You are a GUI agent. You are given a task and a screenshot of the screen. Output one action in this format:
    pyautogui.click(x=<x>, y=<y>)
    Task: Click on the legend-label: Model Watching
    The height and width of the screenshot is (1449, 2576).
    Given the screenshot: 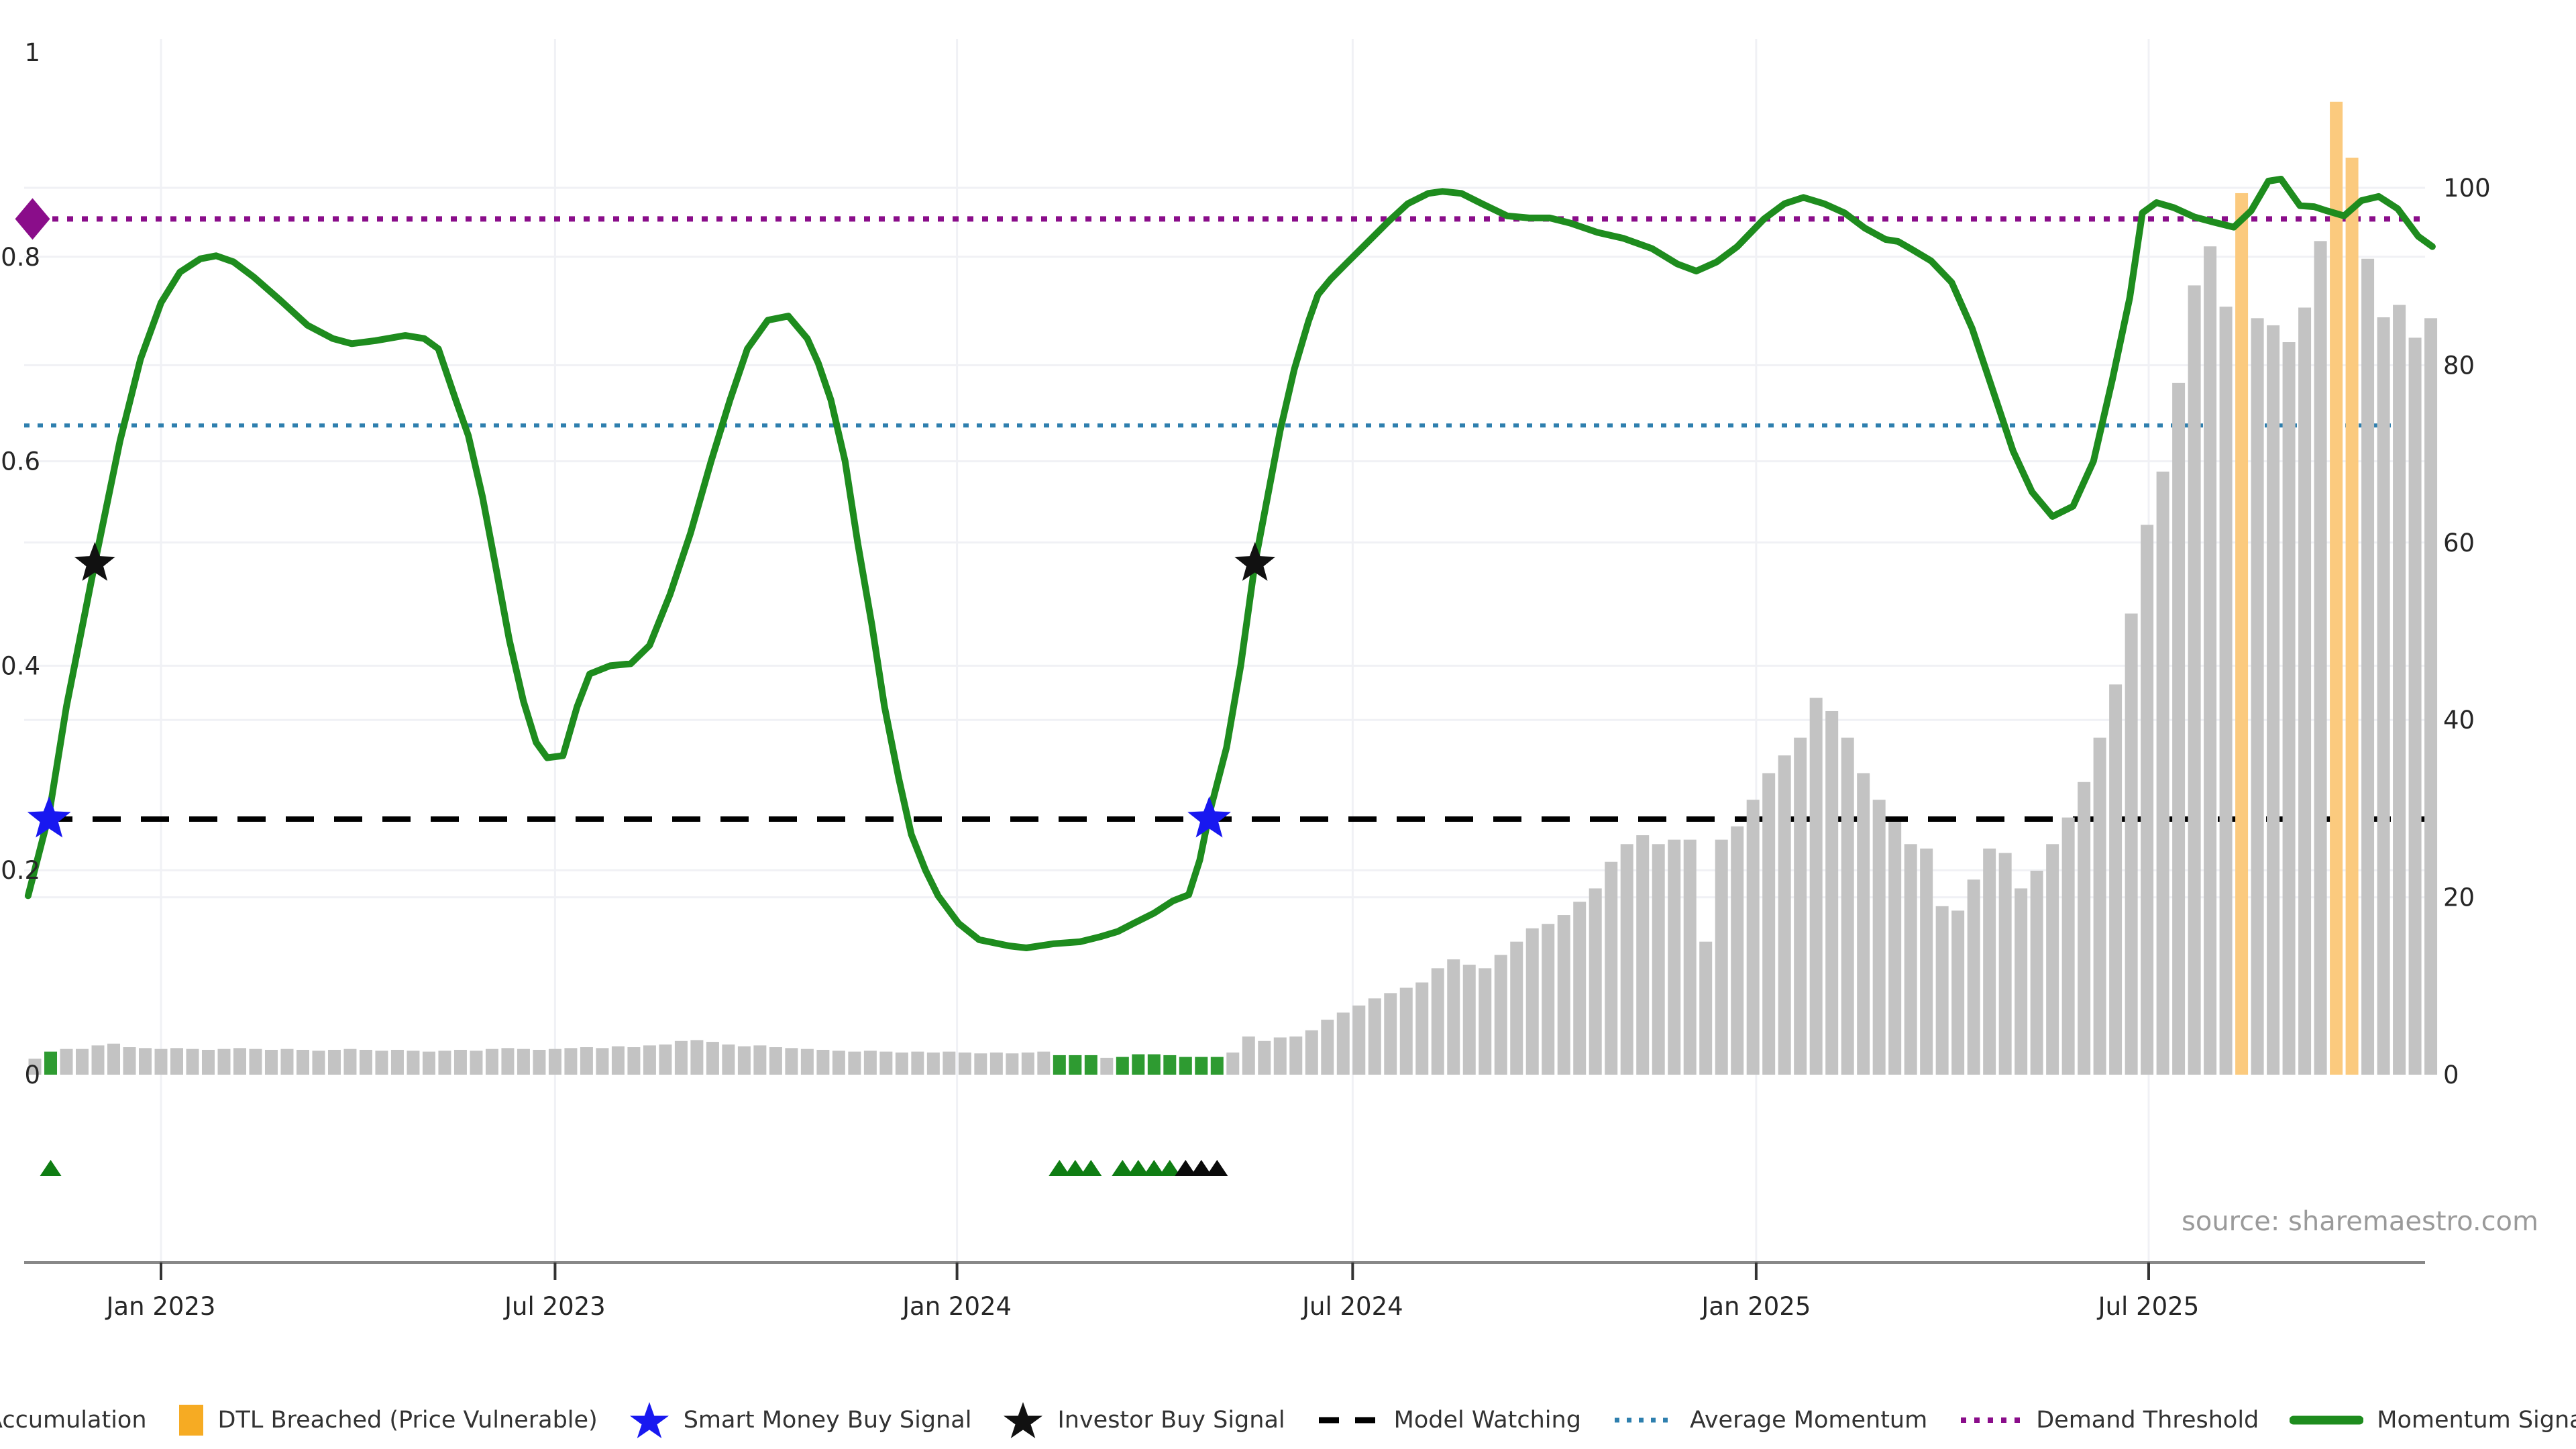 What is the action you would take?
    pyautogui.click(x=1487, y=1420)
    